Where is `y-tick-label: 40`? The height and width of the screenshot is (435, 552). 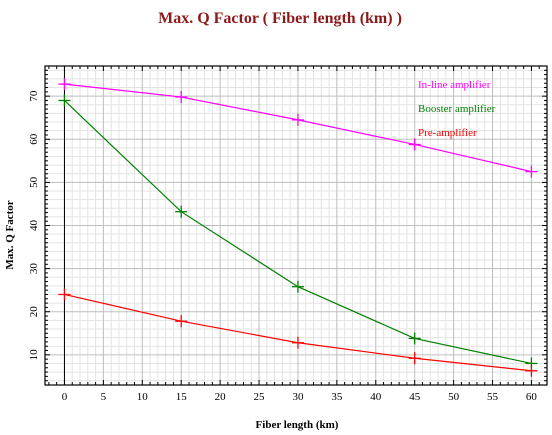
y-tick-label: 40 is located at coordinates (34, 226).